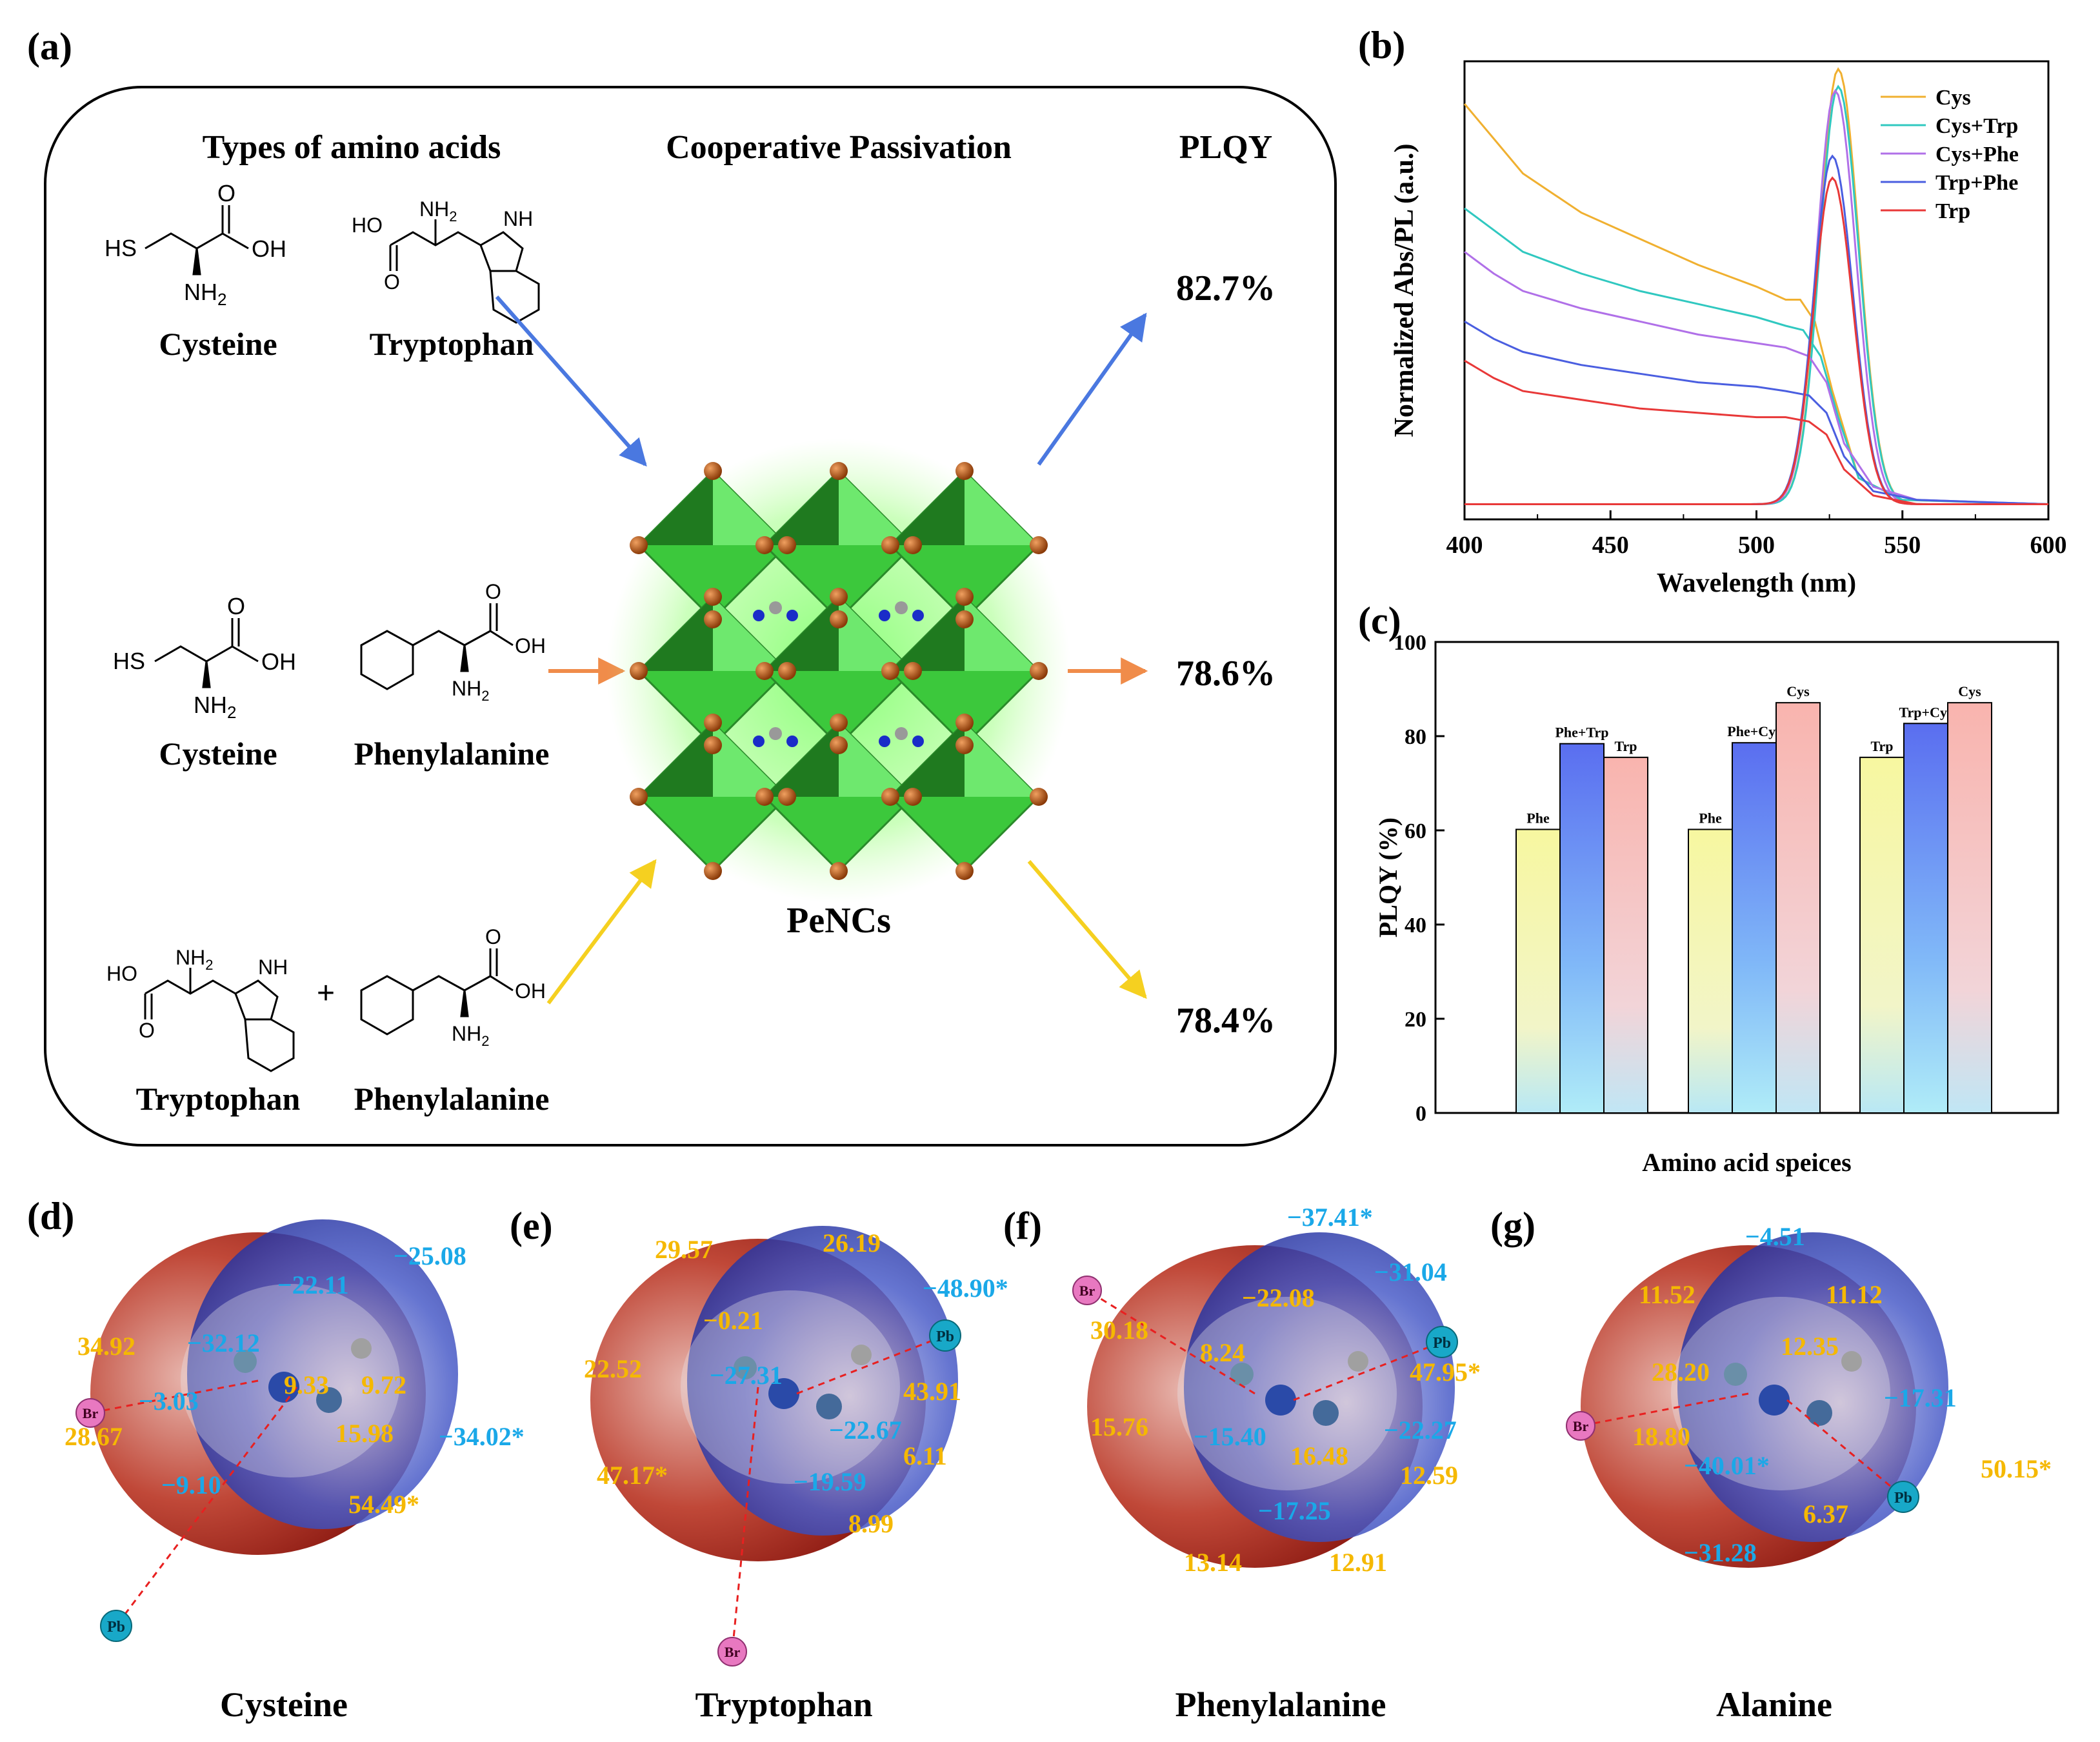 This screenshot has width=2100, height=1742. I want to click on esp-value: −25.08, so click(430, 1255).